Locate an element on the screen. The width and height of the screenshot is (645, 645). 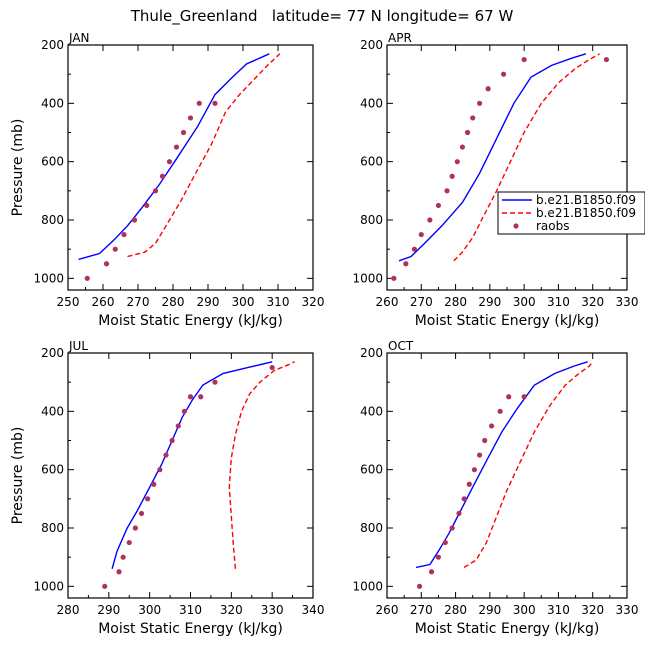
panel-label: OCT is located at coordinates (401, 346).